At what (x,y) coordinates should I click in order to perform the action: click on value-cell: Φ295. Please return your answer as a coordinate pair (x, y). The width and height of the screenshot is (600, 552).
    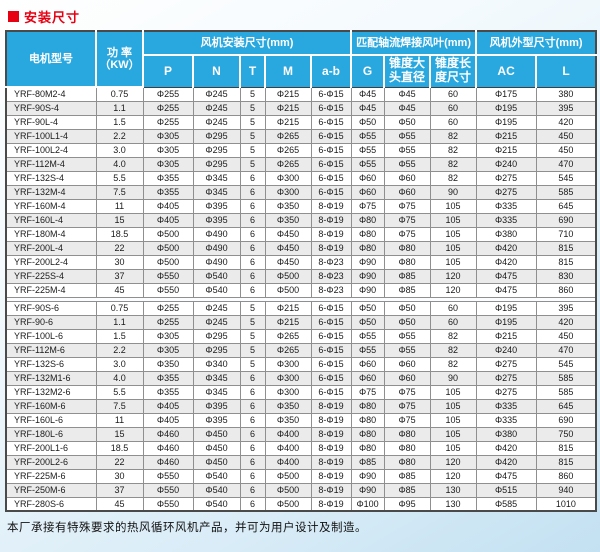
    Looking at the image, I should click on (216, 350).